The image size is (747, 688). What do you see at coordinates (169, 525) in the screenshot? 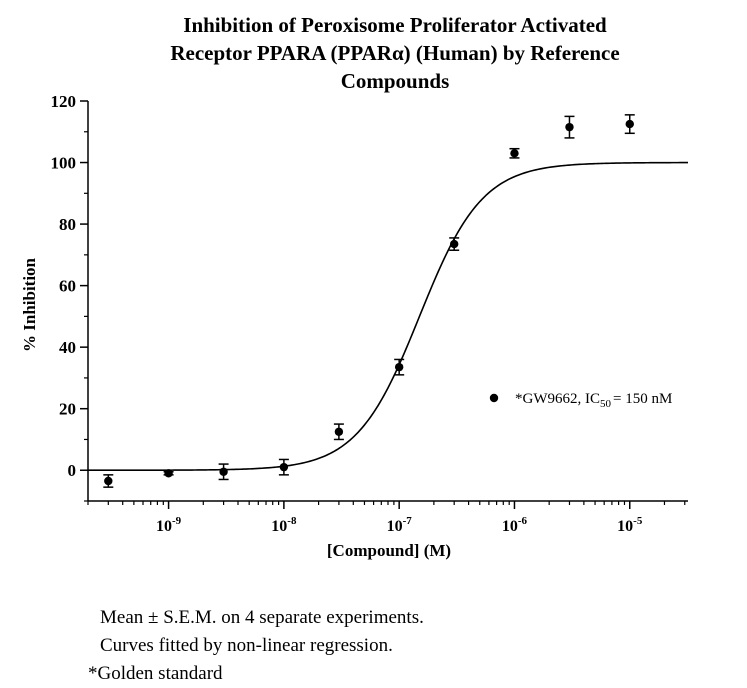
I see `x-tick-label: 10⁻⁹` at bounding box center [169, 525].